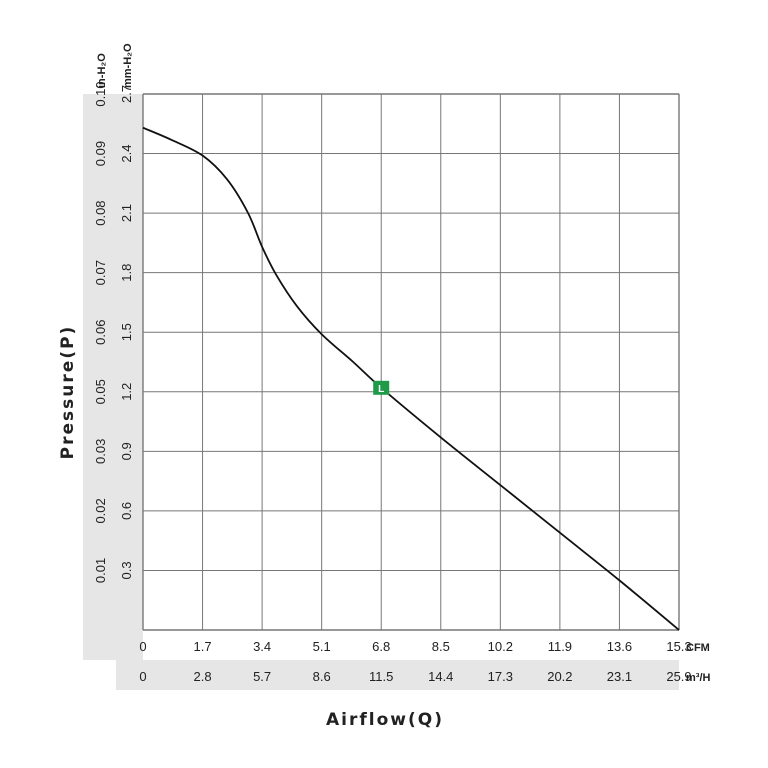 Image resolution: width=768 pixels, height=768 pixels. What do you see at coordinates (100, 272) in the screenshot?
I see `y-tick-label-in: 0.07` at bounding box center [100, 272].